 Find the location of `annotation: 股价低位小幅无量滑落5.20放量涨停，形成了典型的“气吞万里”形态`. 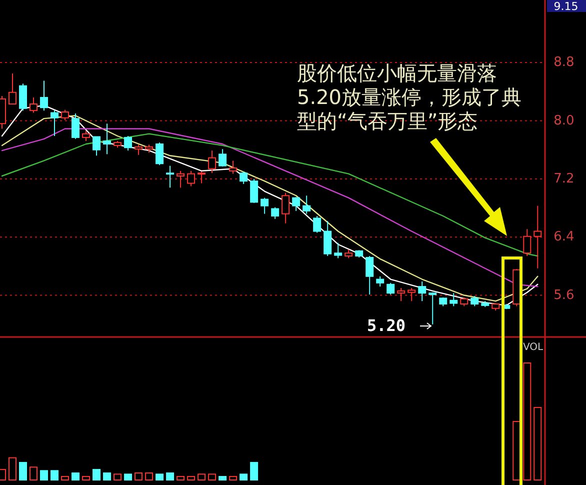

annotation: 股价低位小幅无量滑落5.20放量涨停，形成了典型的“气吞万里”形态 is located at coordinates (409, 97).